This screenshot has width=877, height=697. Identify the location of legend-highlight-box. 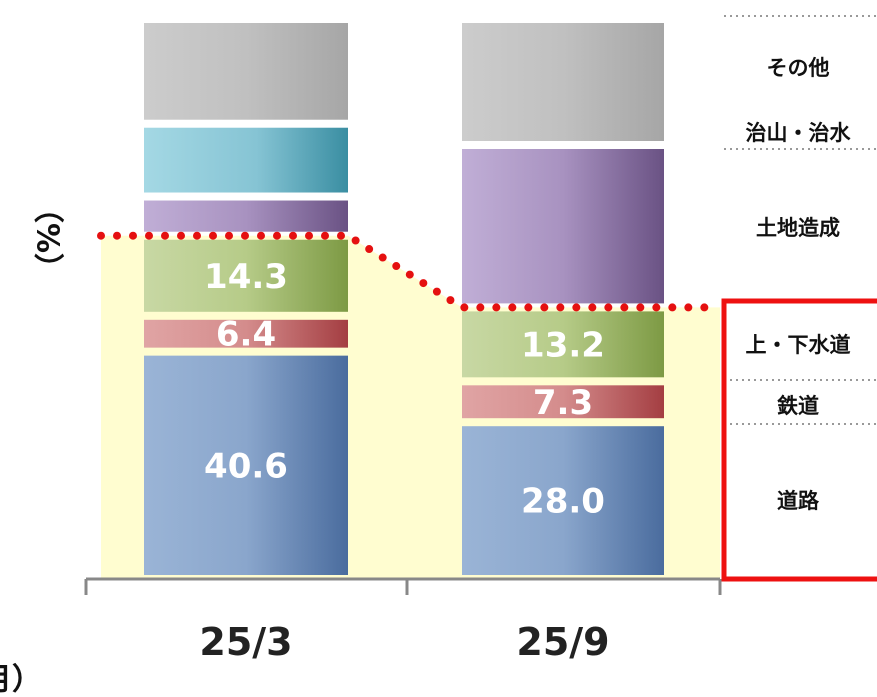
(799, 440).